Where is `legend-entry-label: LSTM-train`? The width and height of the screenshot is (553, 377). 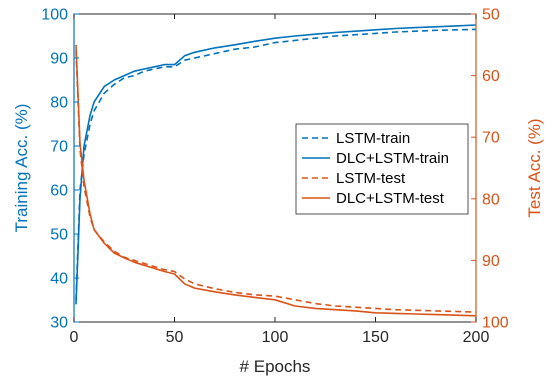
legend-entry-label: LSTM-train is located at coordinates (373, 138).